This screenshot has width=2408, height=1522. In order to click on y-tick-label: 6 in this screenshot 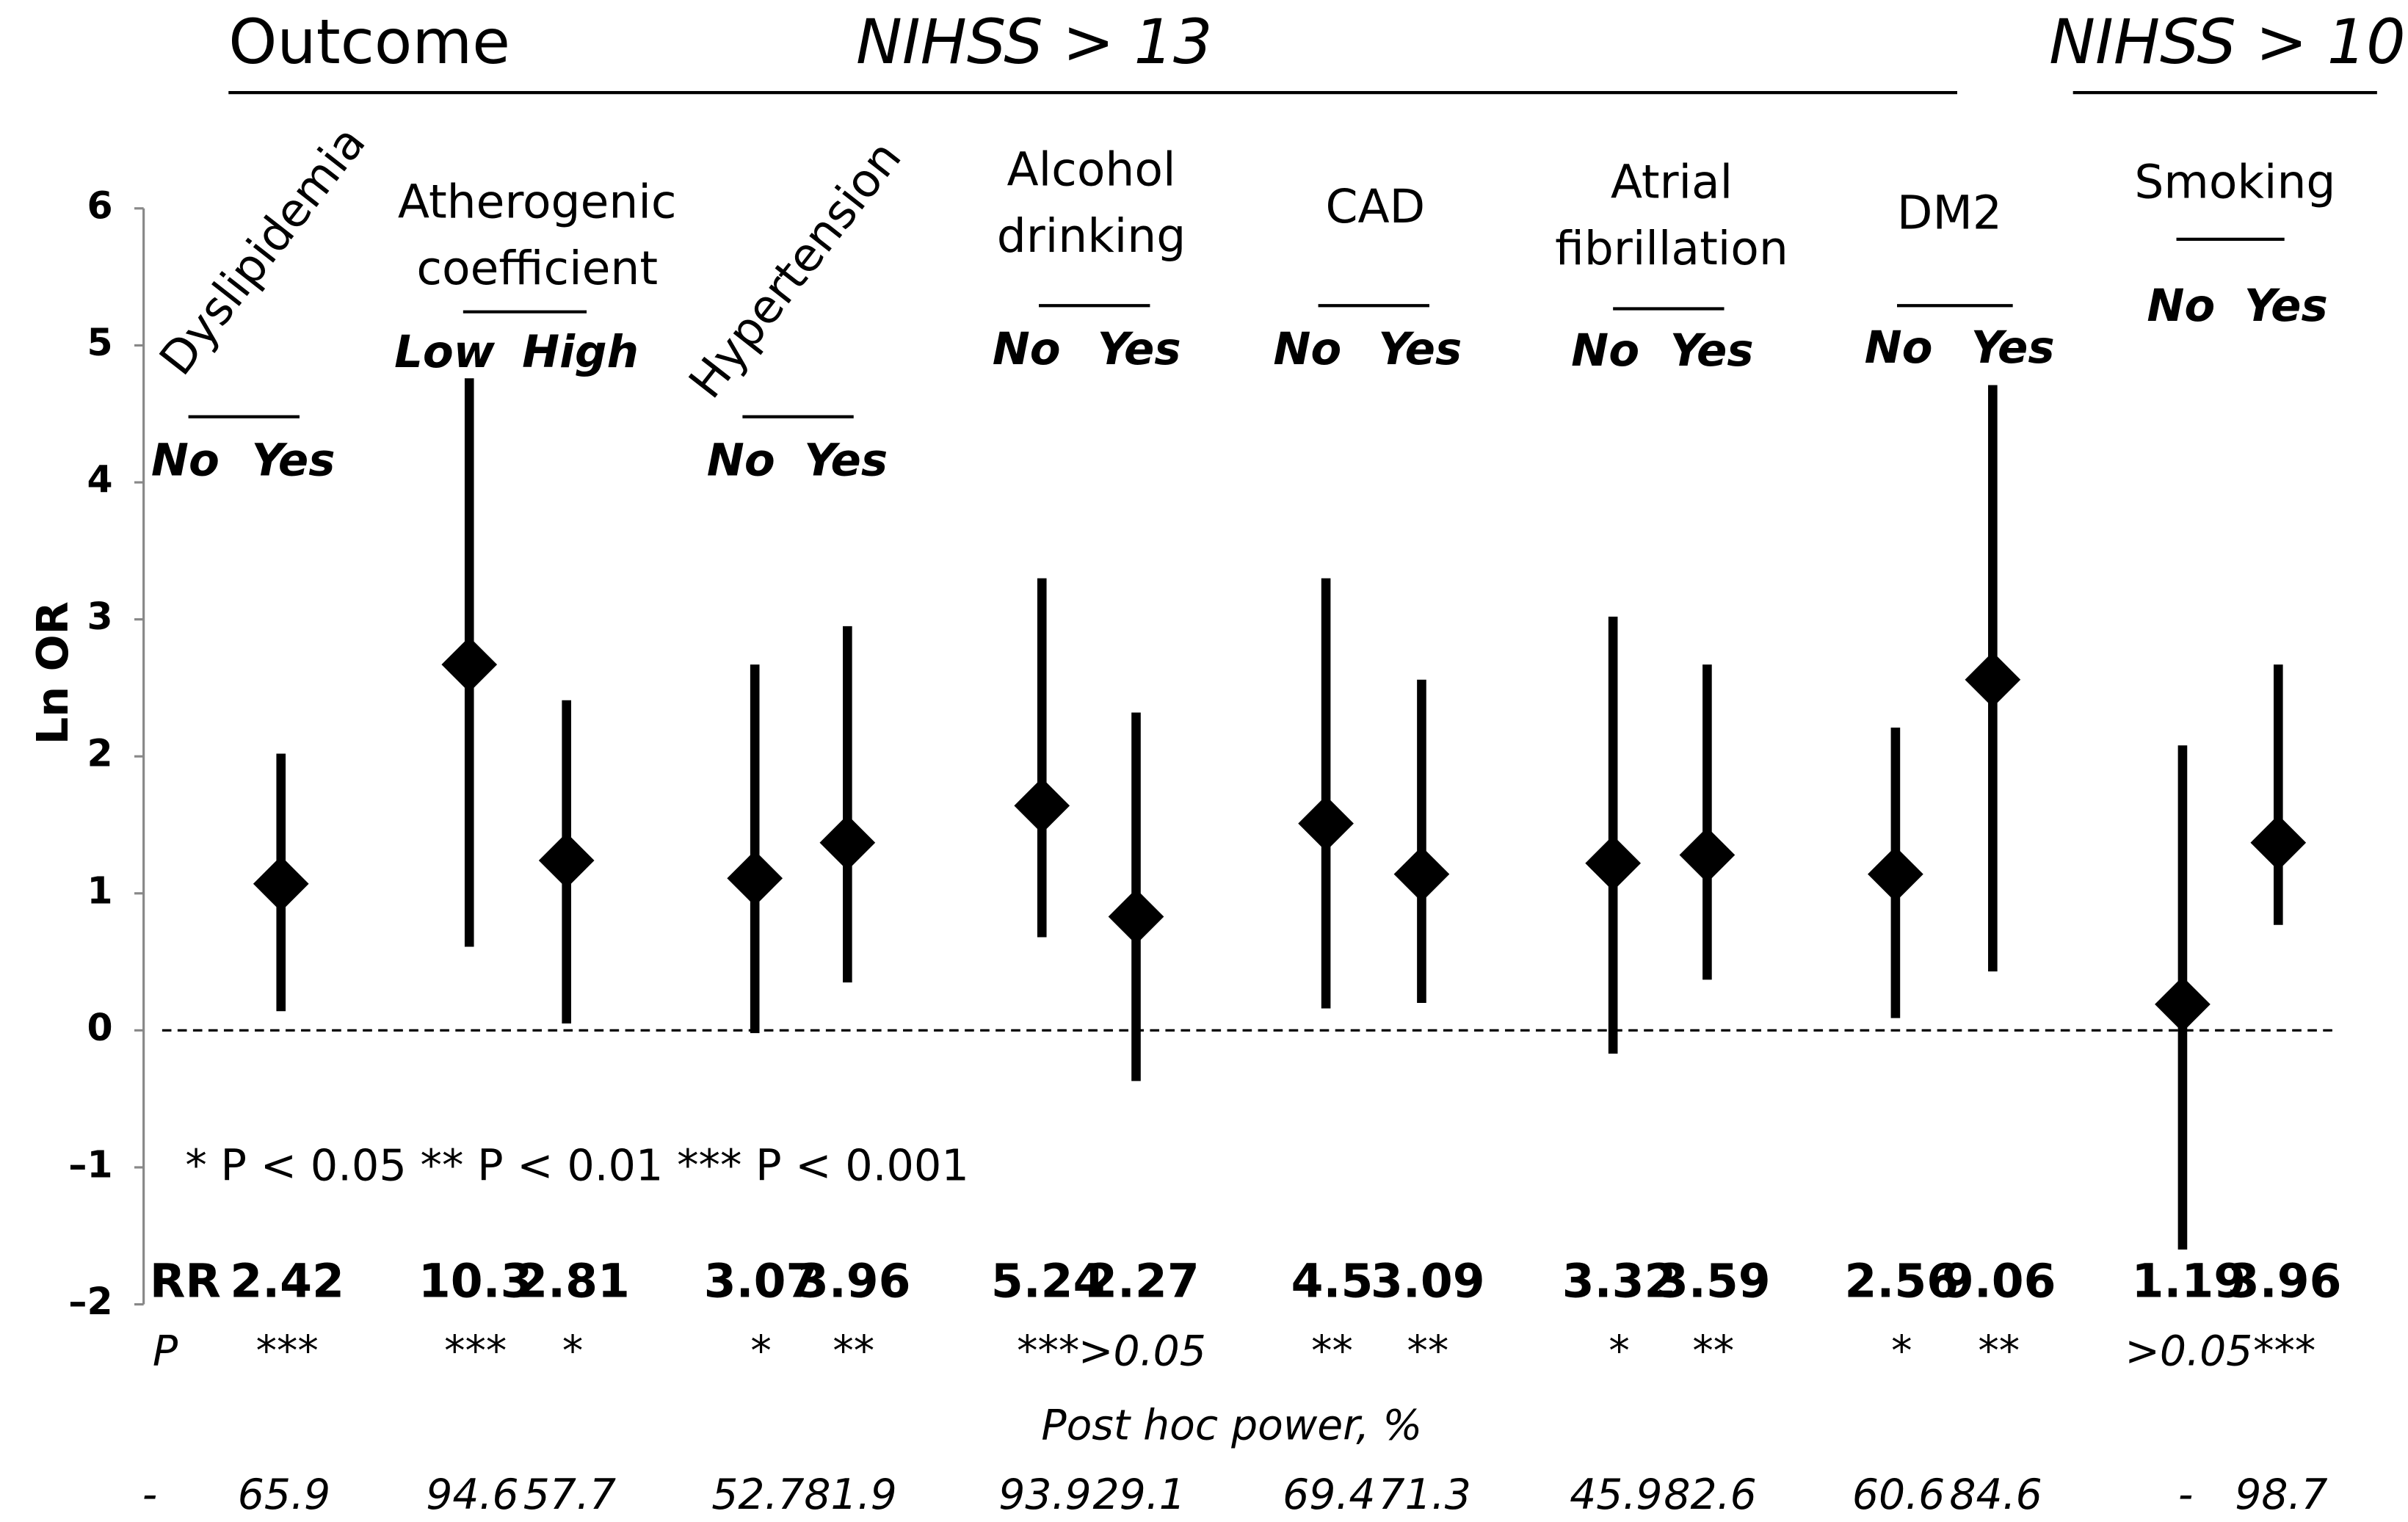, I will do `click(99, 205)`.